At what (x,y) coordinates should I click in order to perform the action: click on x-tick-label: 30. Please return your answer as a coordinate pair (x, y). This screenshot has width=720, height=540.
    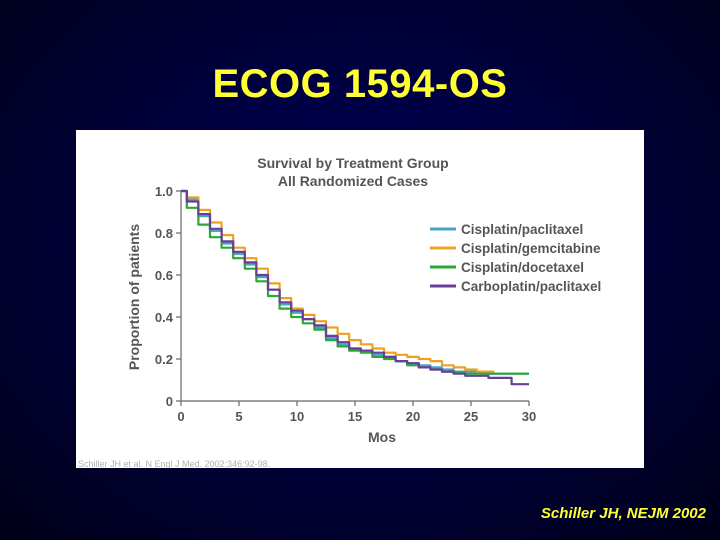
    Looking at the image, I should click on (529, 416).